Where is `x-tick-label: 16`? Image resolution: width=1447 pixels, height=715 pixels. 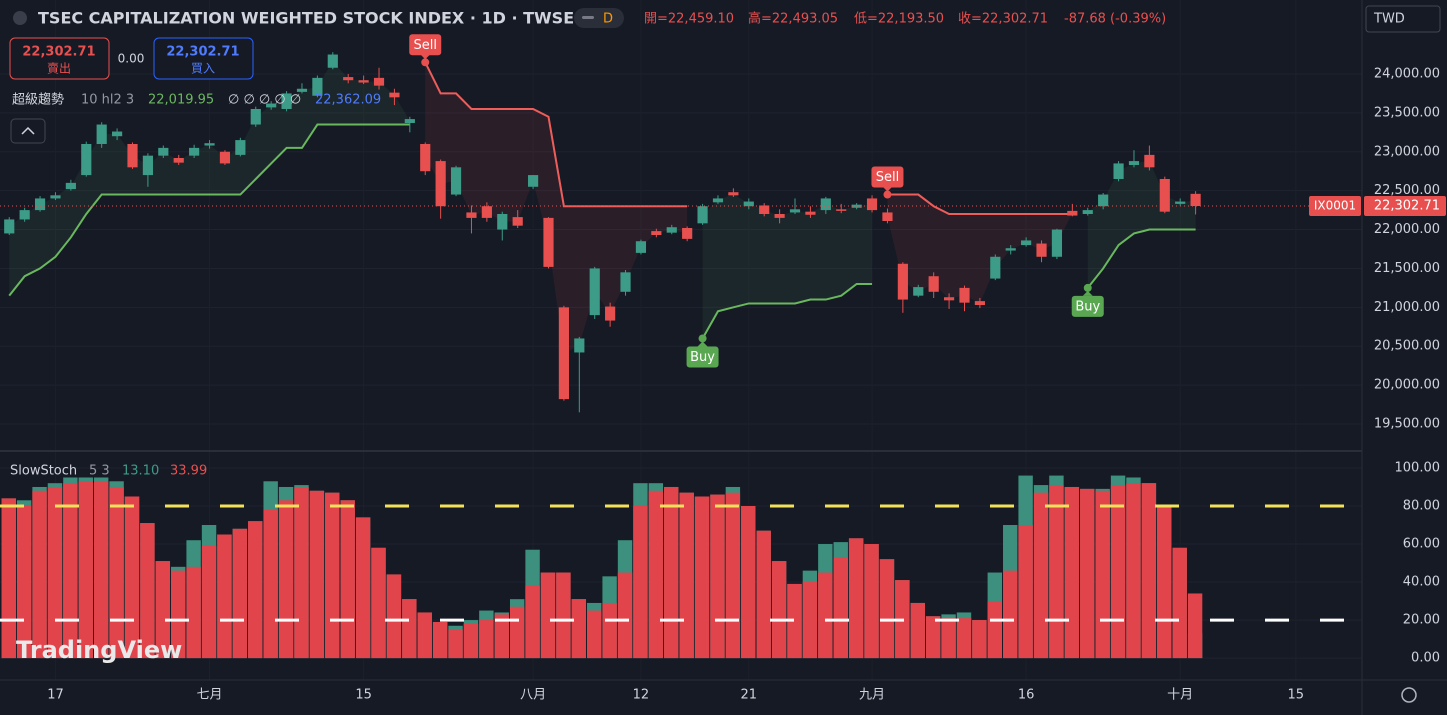
x-tick-label: 16 is located at coordinates (1026, 695).